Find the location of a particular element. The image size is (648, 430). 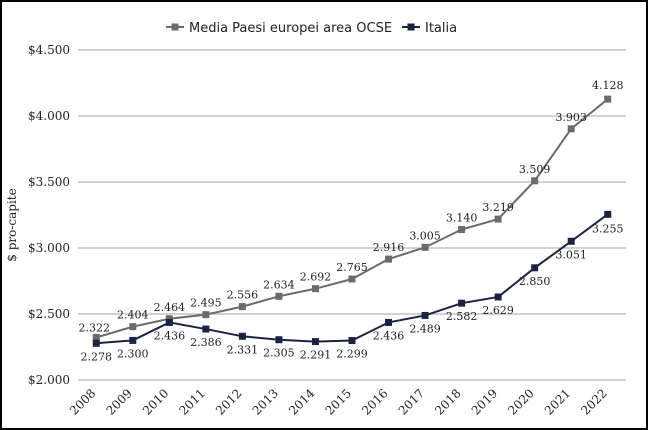

y-tick-label: $3.500 is located at coordinates (49, 182).